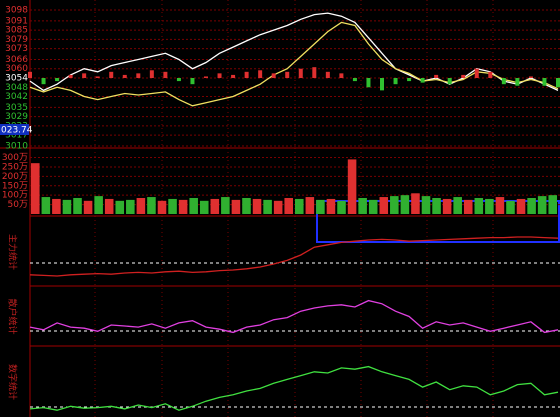  I want to click on y-tick-label: 300万, so click(15, 158).